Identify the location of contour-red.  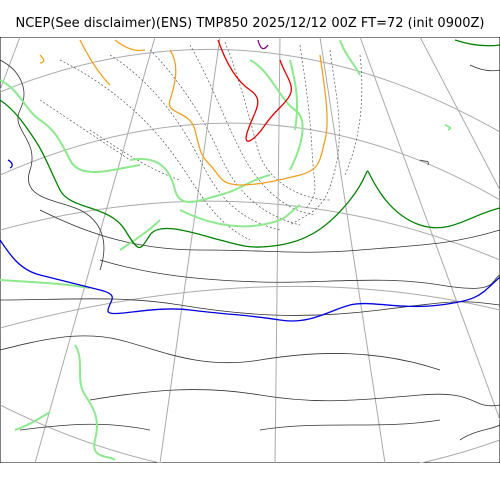
(254, 90).